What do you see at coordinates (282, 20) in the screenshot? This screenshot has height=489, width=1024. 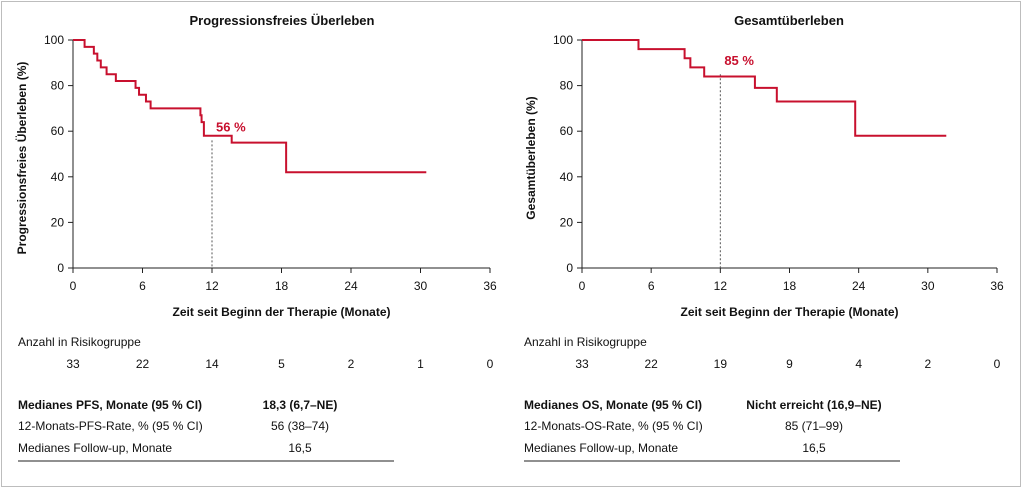 I see `chart-title: Progressionsfreies Überleben` at bounding box center [282, 20].